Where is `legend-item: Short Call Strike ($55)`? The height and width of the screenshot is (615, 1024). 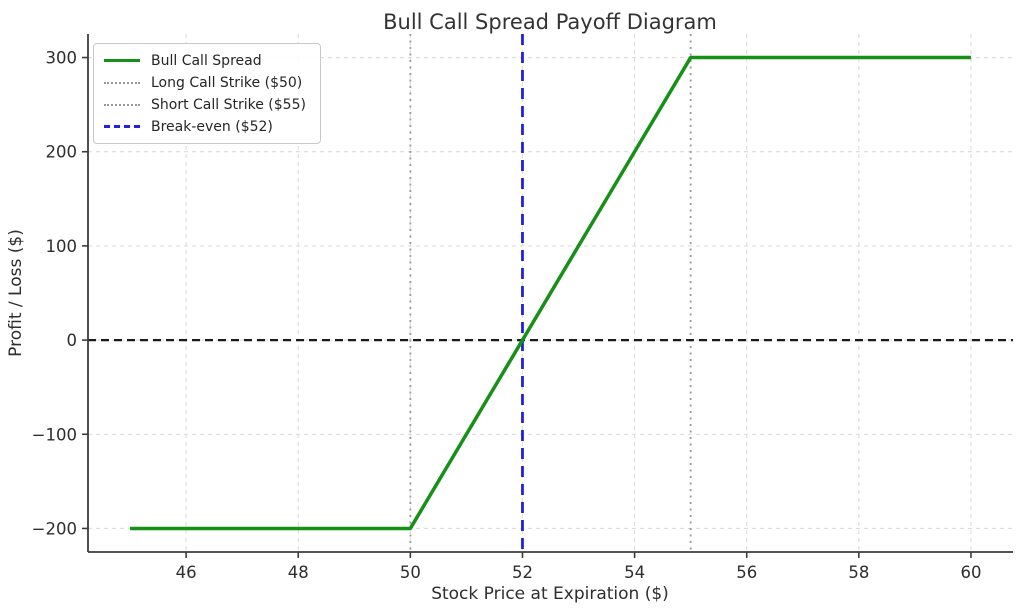
legend-item: Short Call Strike ($55) is located at coordinates (205, 104).